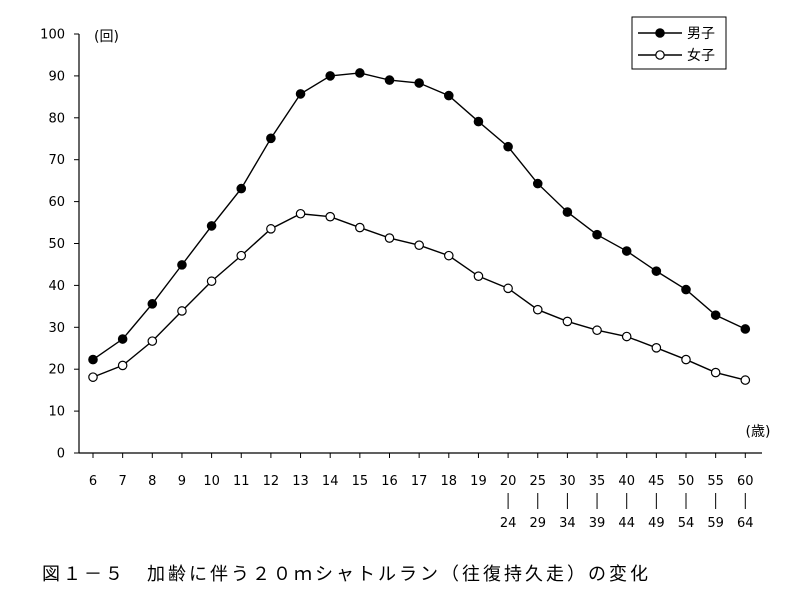  I want to click on x-tick-label: 16, so click(389, 481).